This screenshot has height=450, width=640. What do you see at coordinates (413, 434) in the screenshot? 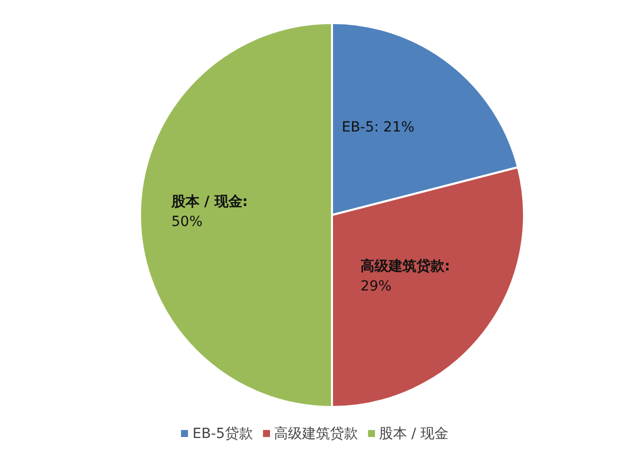
I see `legend-label: 股本 / 现金` at bounding box center [413, 434].